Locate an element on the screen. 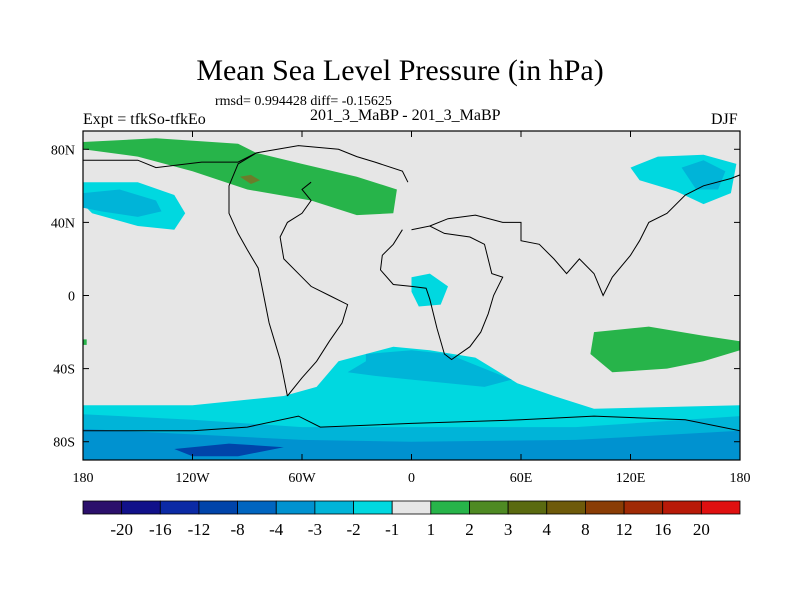  colorbar-label-8: 1 is located at coordinates (431, 529).